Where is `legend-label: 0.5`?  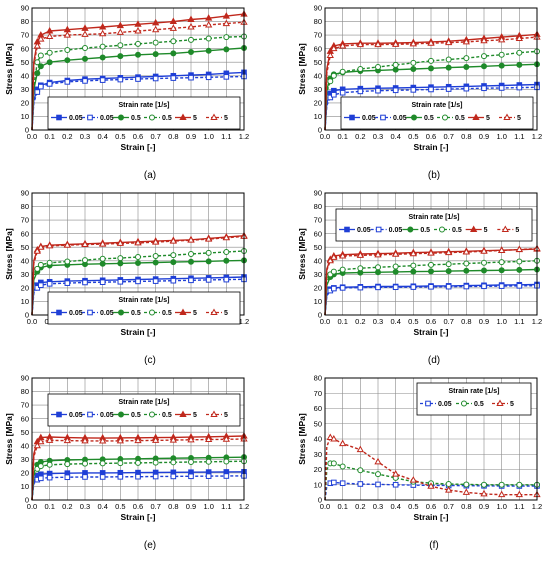 legend-label: 0.5 is located at coordinates (136, 118).